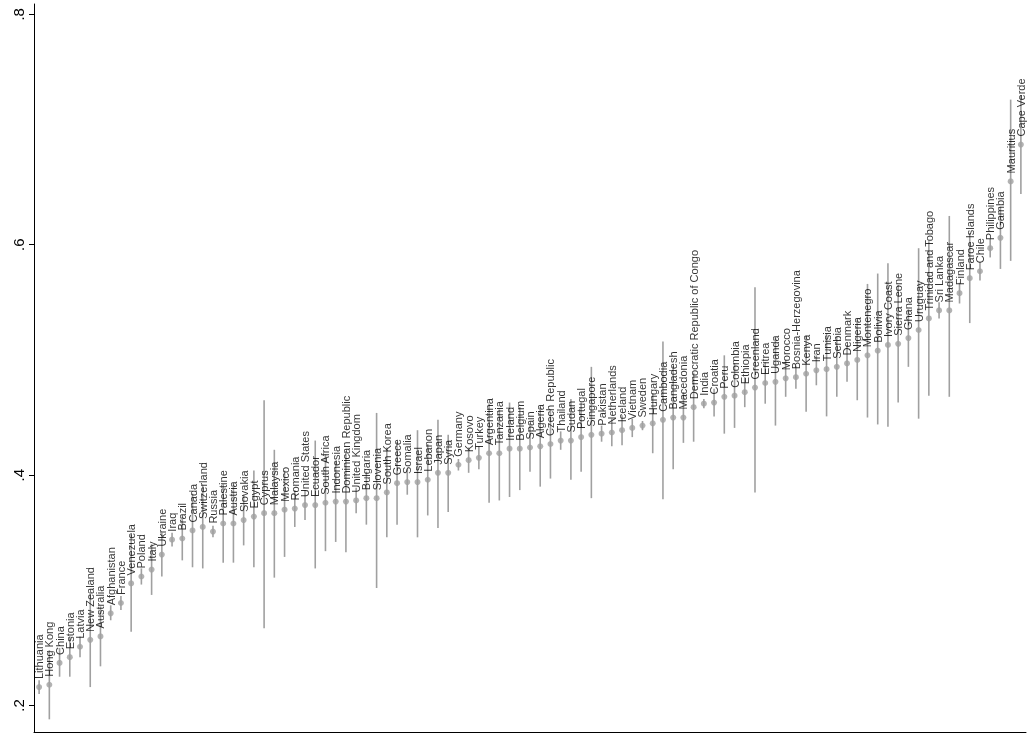 This screenshot has height=736, width=1030. What do you see at coordinates (172, 522) in the screenshot?
I see `x-tick-label: Iraq` at bounding box center [172, 522].